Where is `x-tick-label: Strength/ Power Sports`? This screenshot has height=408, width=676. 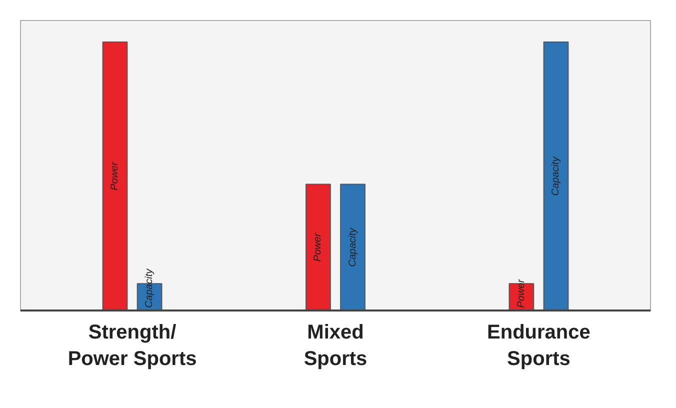
x-tick-label: Strength/ Power Sports is located at coordinates (132, 346).